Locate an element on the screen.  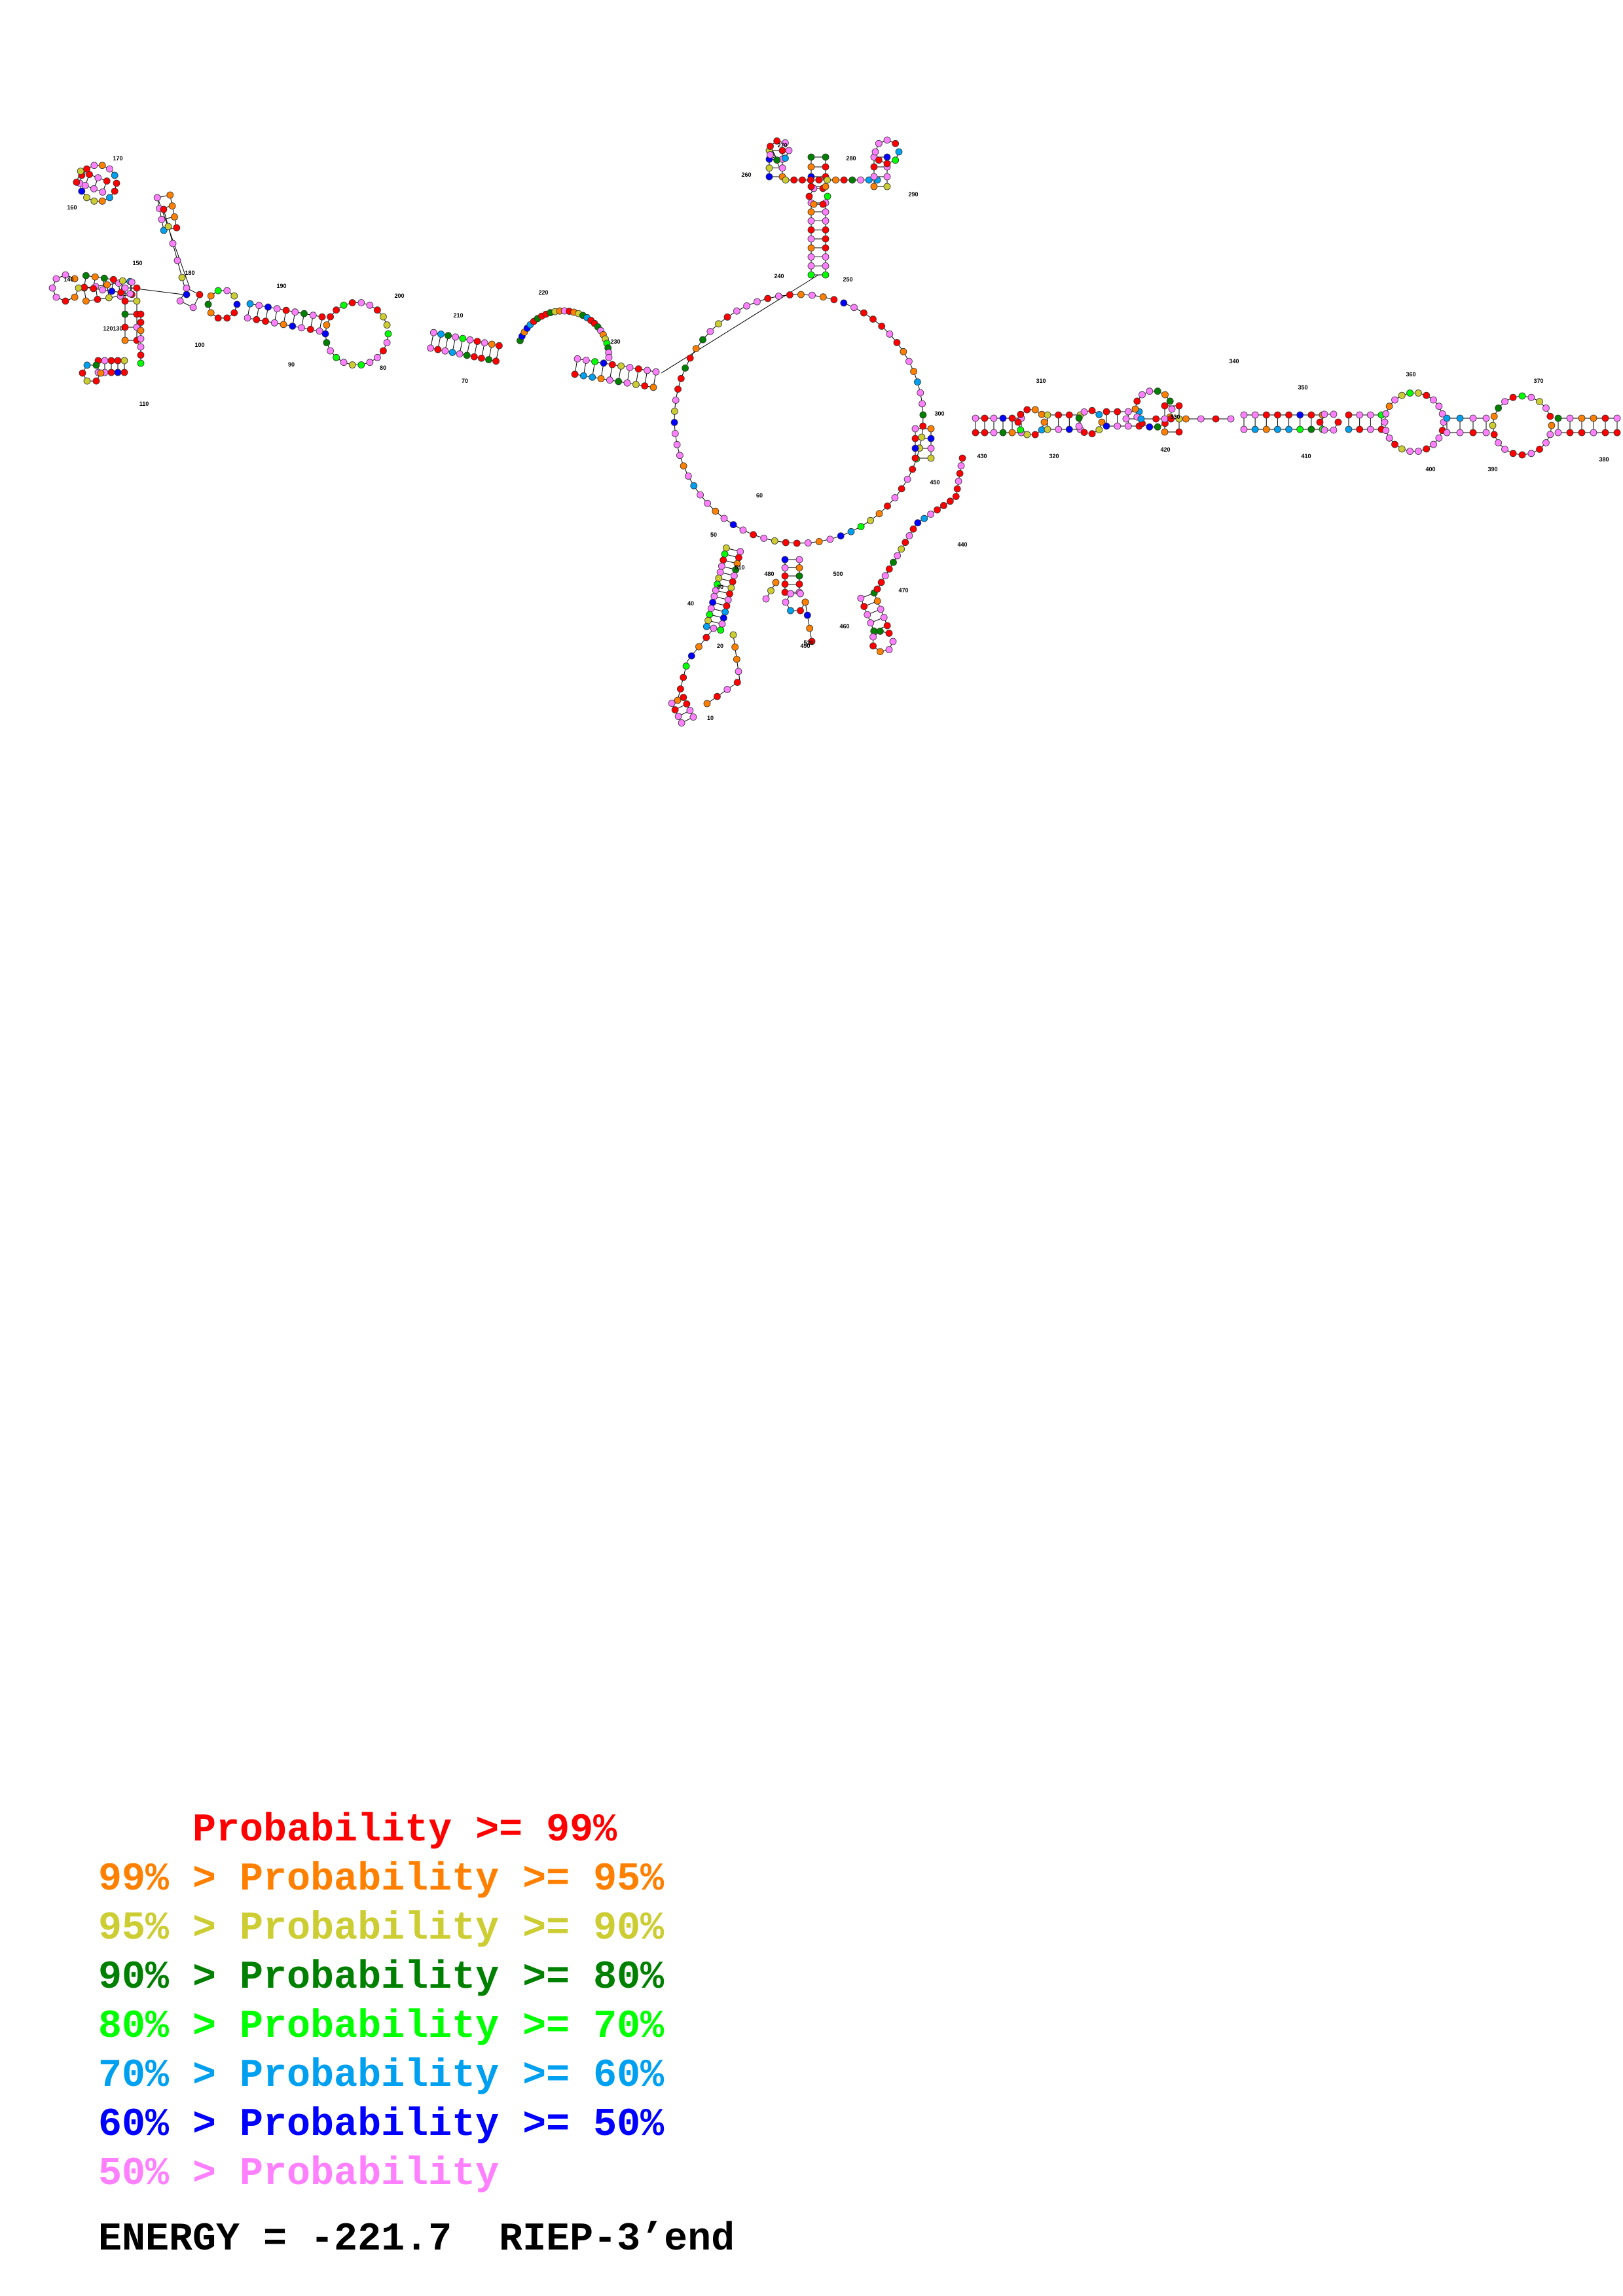
legend-row-3: 95% > Probability >= 90% is located at coordinates (381, 1929).